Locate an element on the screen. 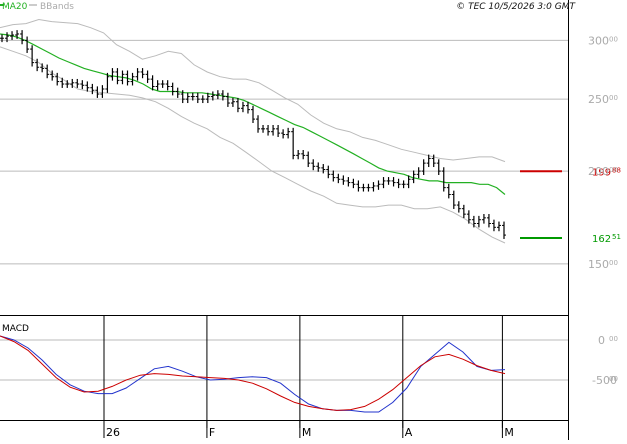 The image size is (627, 444). price-tick-label: 300 is located at coordinates (598, 40).